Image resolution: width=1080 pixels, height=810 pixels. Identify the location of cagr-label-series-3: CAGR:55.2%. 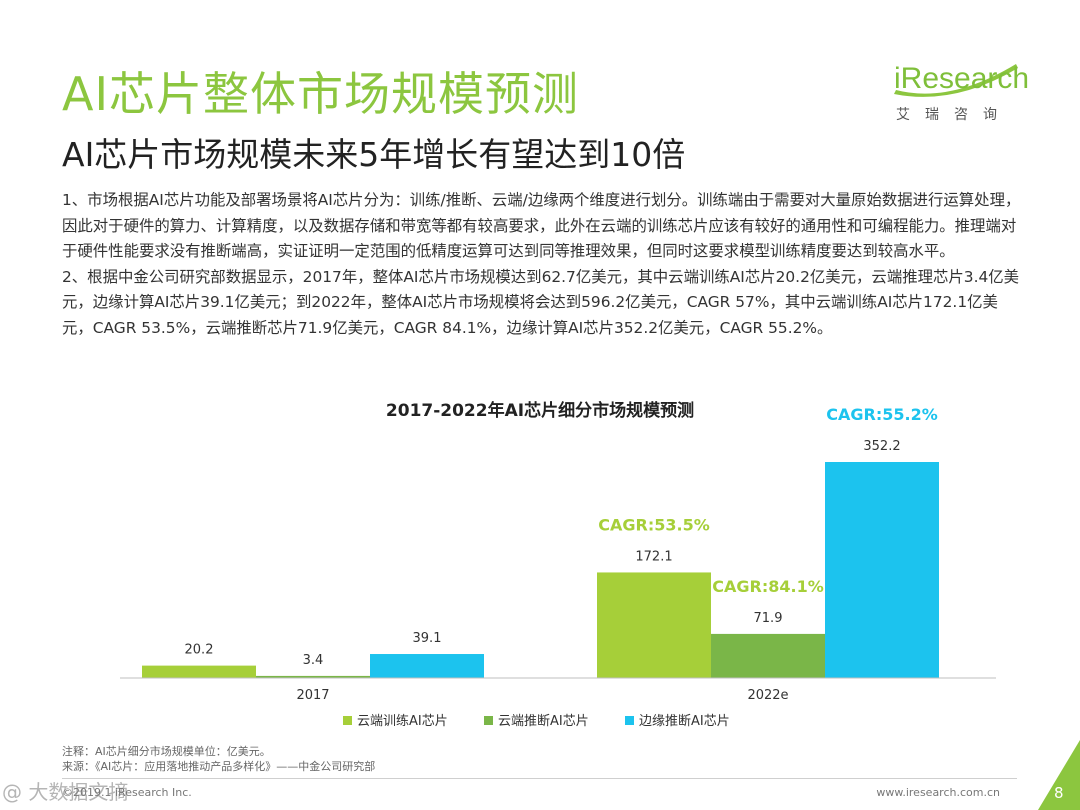
(881, 414).